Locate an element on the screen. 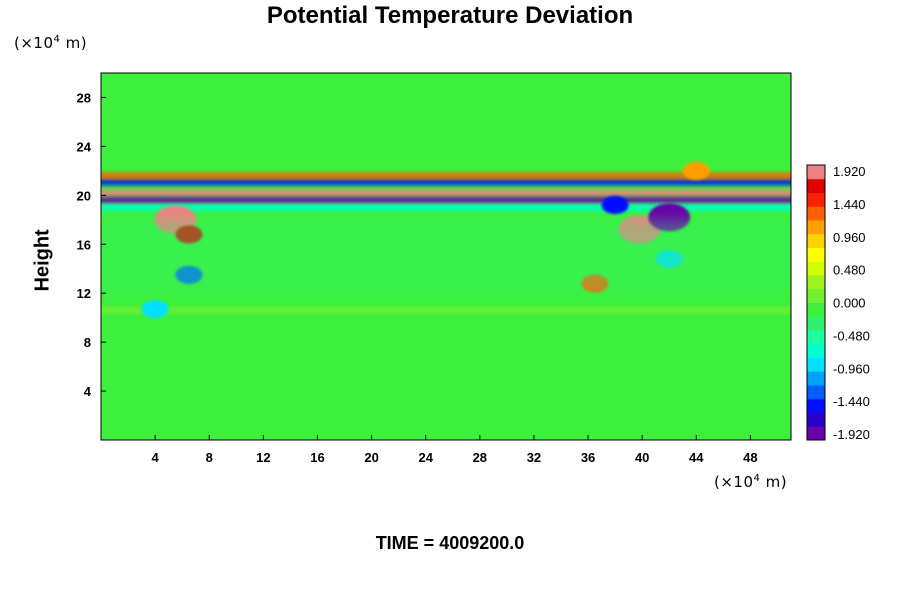  x-tick-label: 12 is located at coordinates (263, 457).